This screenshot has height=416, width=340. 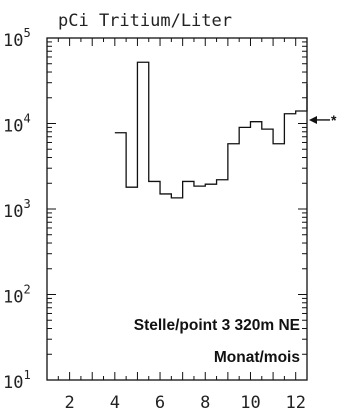 I want to click on x-tick-label: 10, so click(x=250, y=403).